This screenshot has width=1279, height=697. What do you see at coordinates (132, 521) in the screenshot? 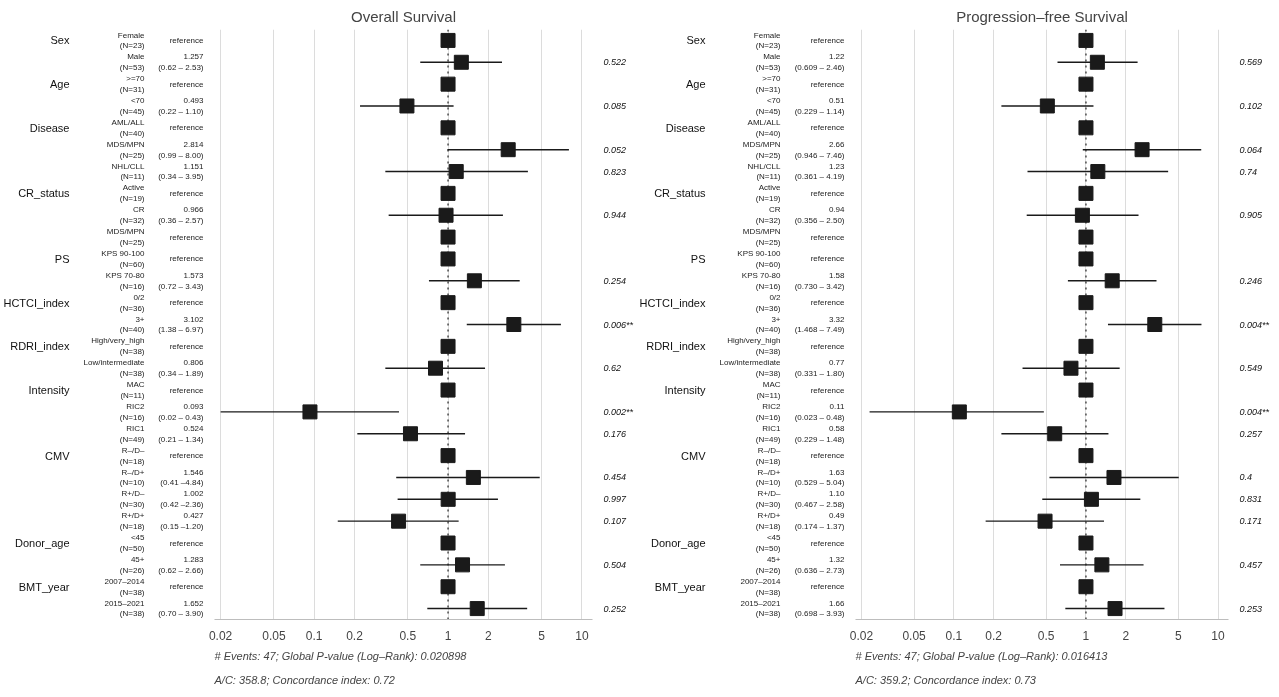
I see `y-tick-label: R+/D+ (N=18)` at bounding box center [132, 521].